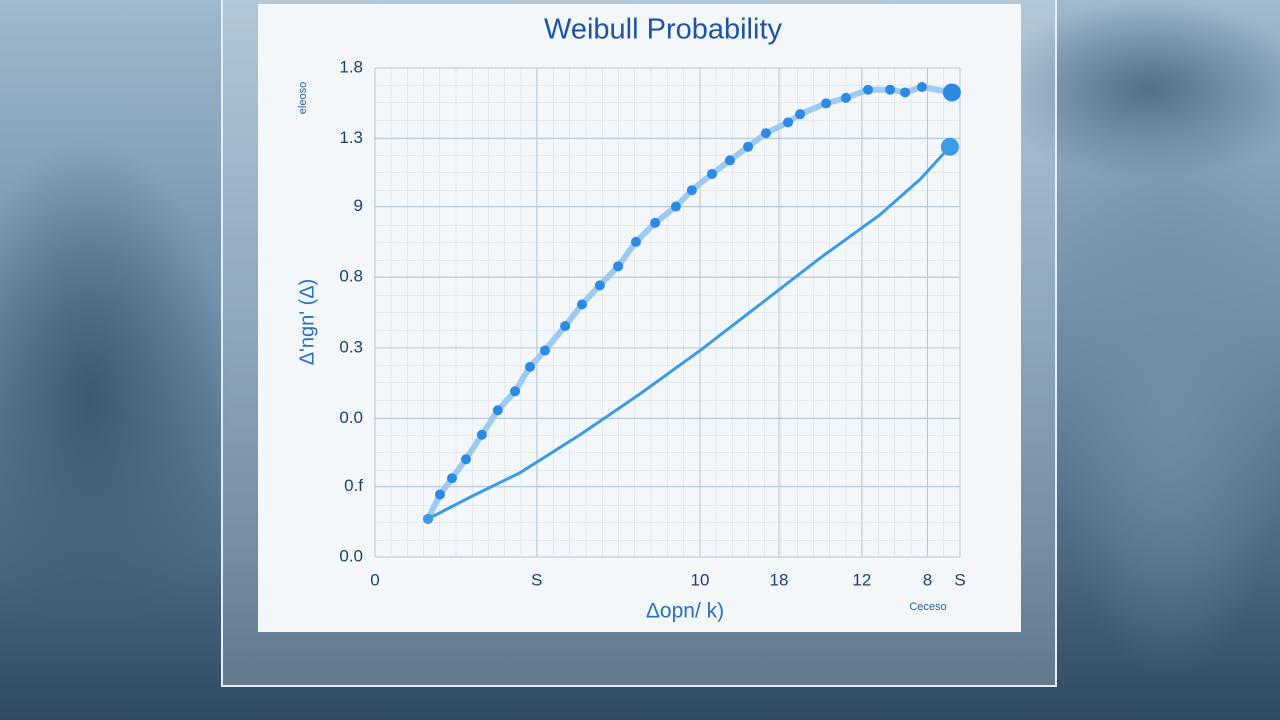  What do you see at coordinates (351, 276) in the screenshot?
I see `y-tick-label: 0.8` at bounding box center [351, 276].